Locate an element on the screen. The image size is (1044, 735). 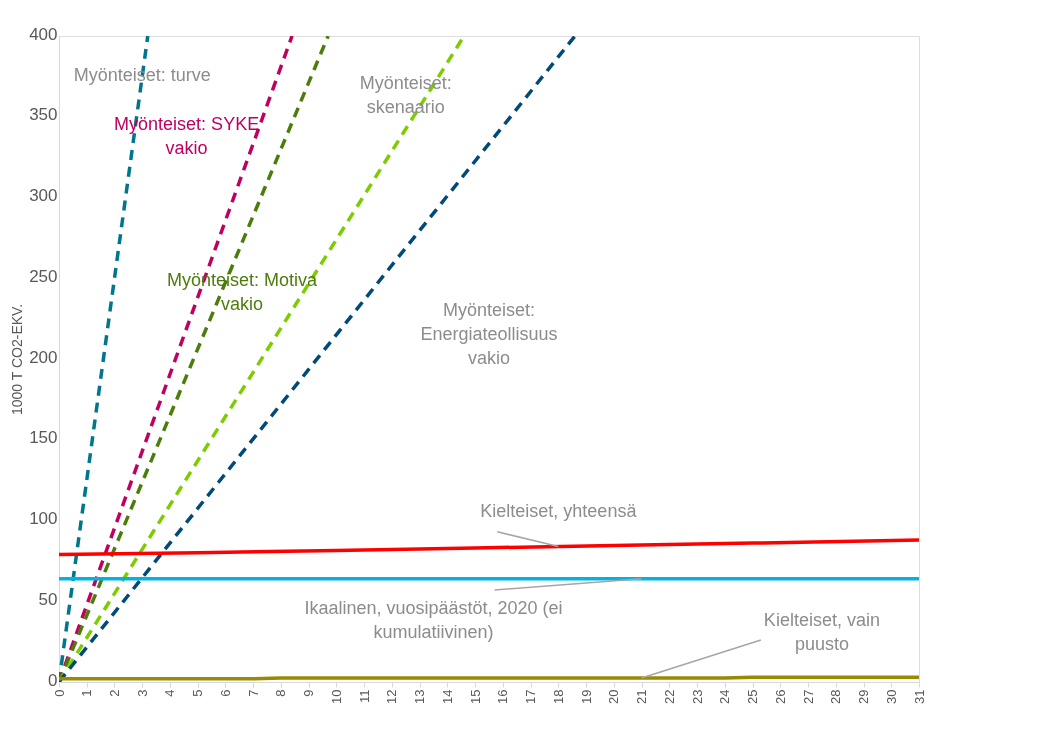
x-tick-label: 9 is located at coordinates (309, 693).